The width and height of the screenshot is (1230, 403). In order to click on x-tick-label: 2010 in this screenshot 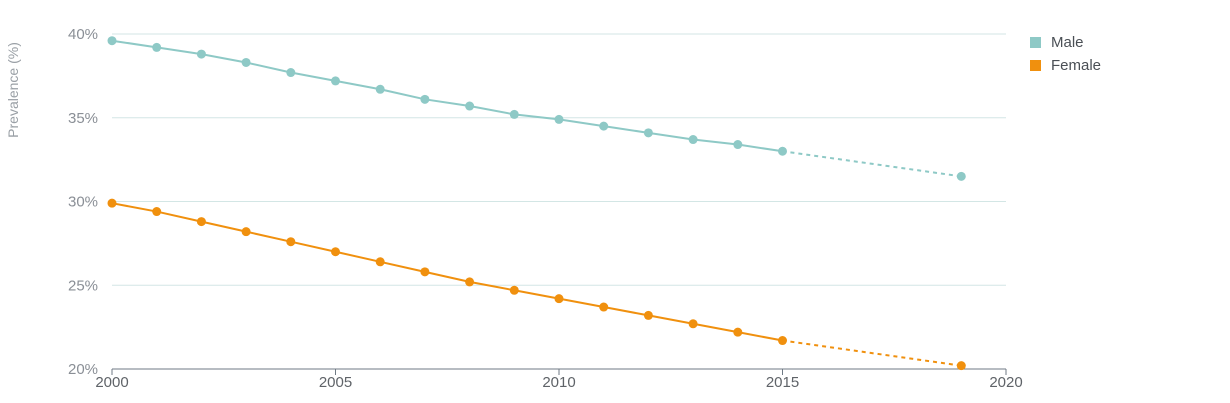, I will do `click(558, 382)`.